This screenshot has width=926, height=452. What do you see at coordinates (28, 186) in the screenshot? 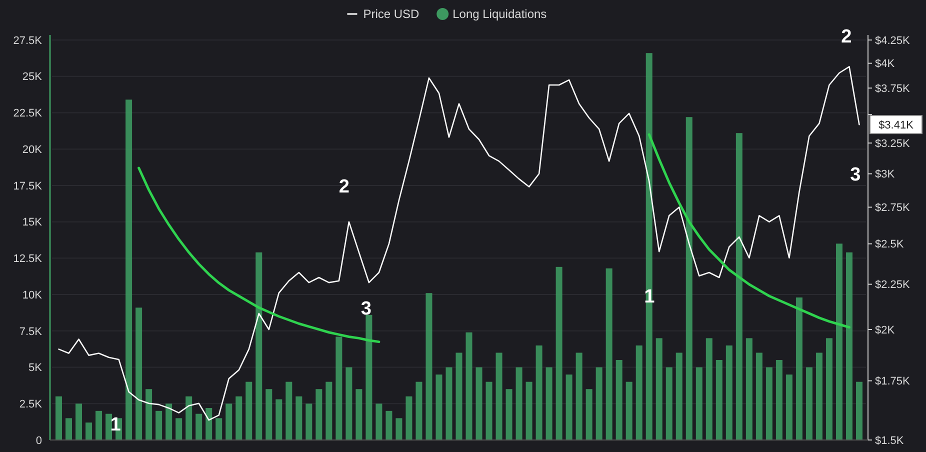
I see `y-tick-label: 17.5K` at bounding box center [28, 186].